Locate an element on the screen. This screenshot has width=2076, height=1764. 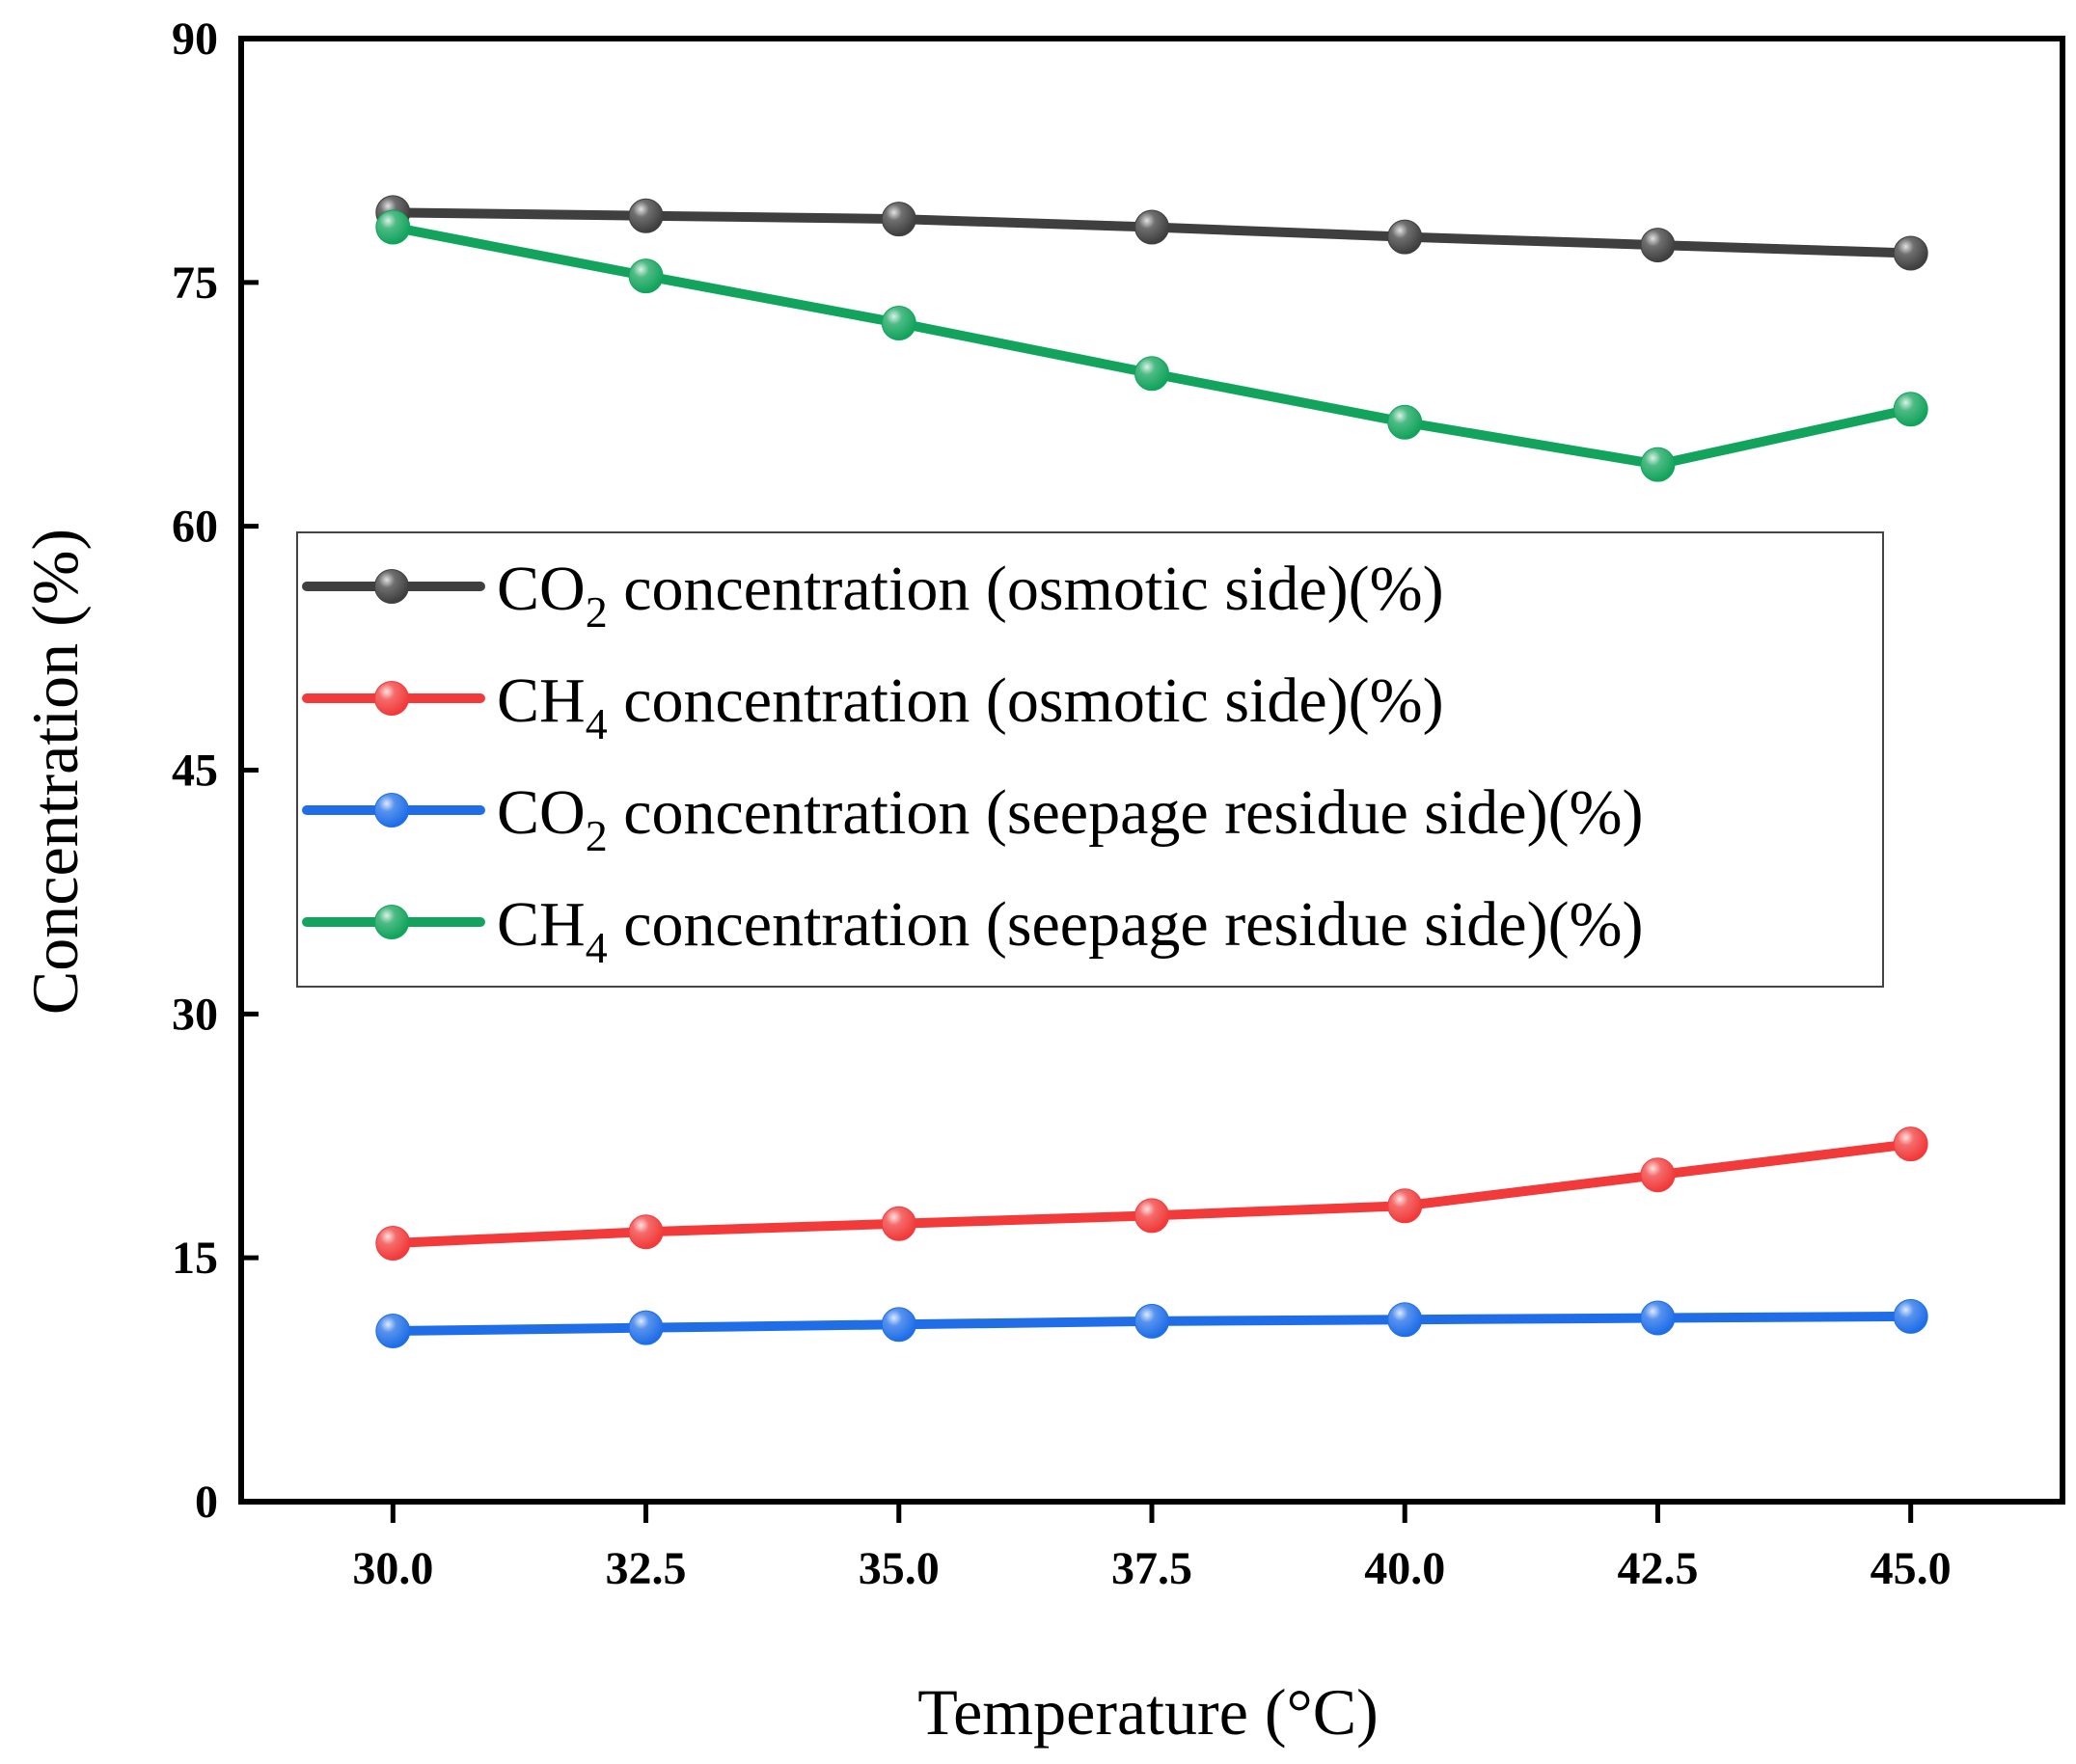
x-axis-ticks: 30.0 32.5 35.0 37.5 40.0 42.5 45.0 is located at coordinates (1152, 1548).